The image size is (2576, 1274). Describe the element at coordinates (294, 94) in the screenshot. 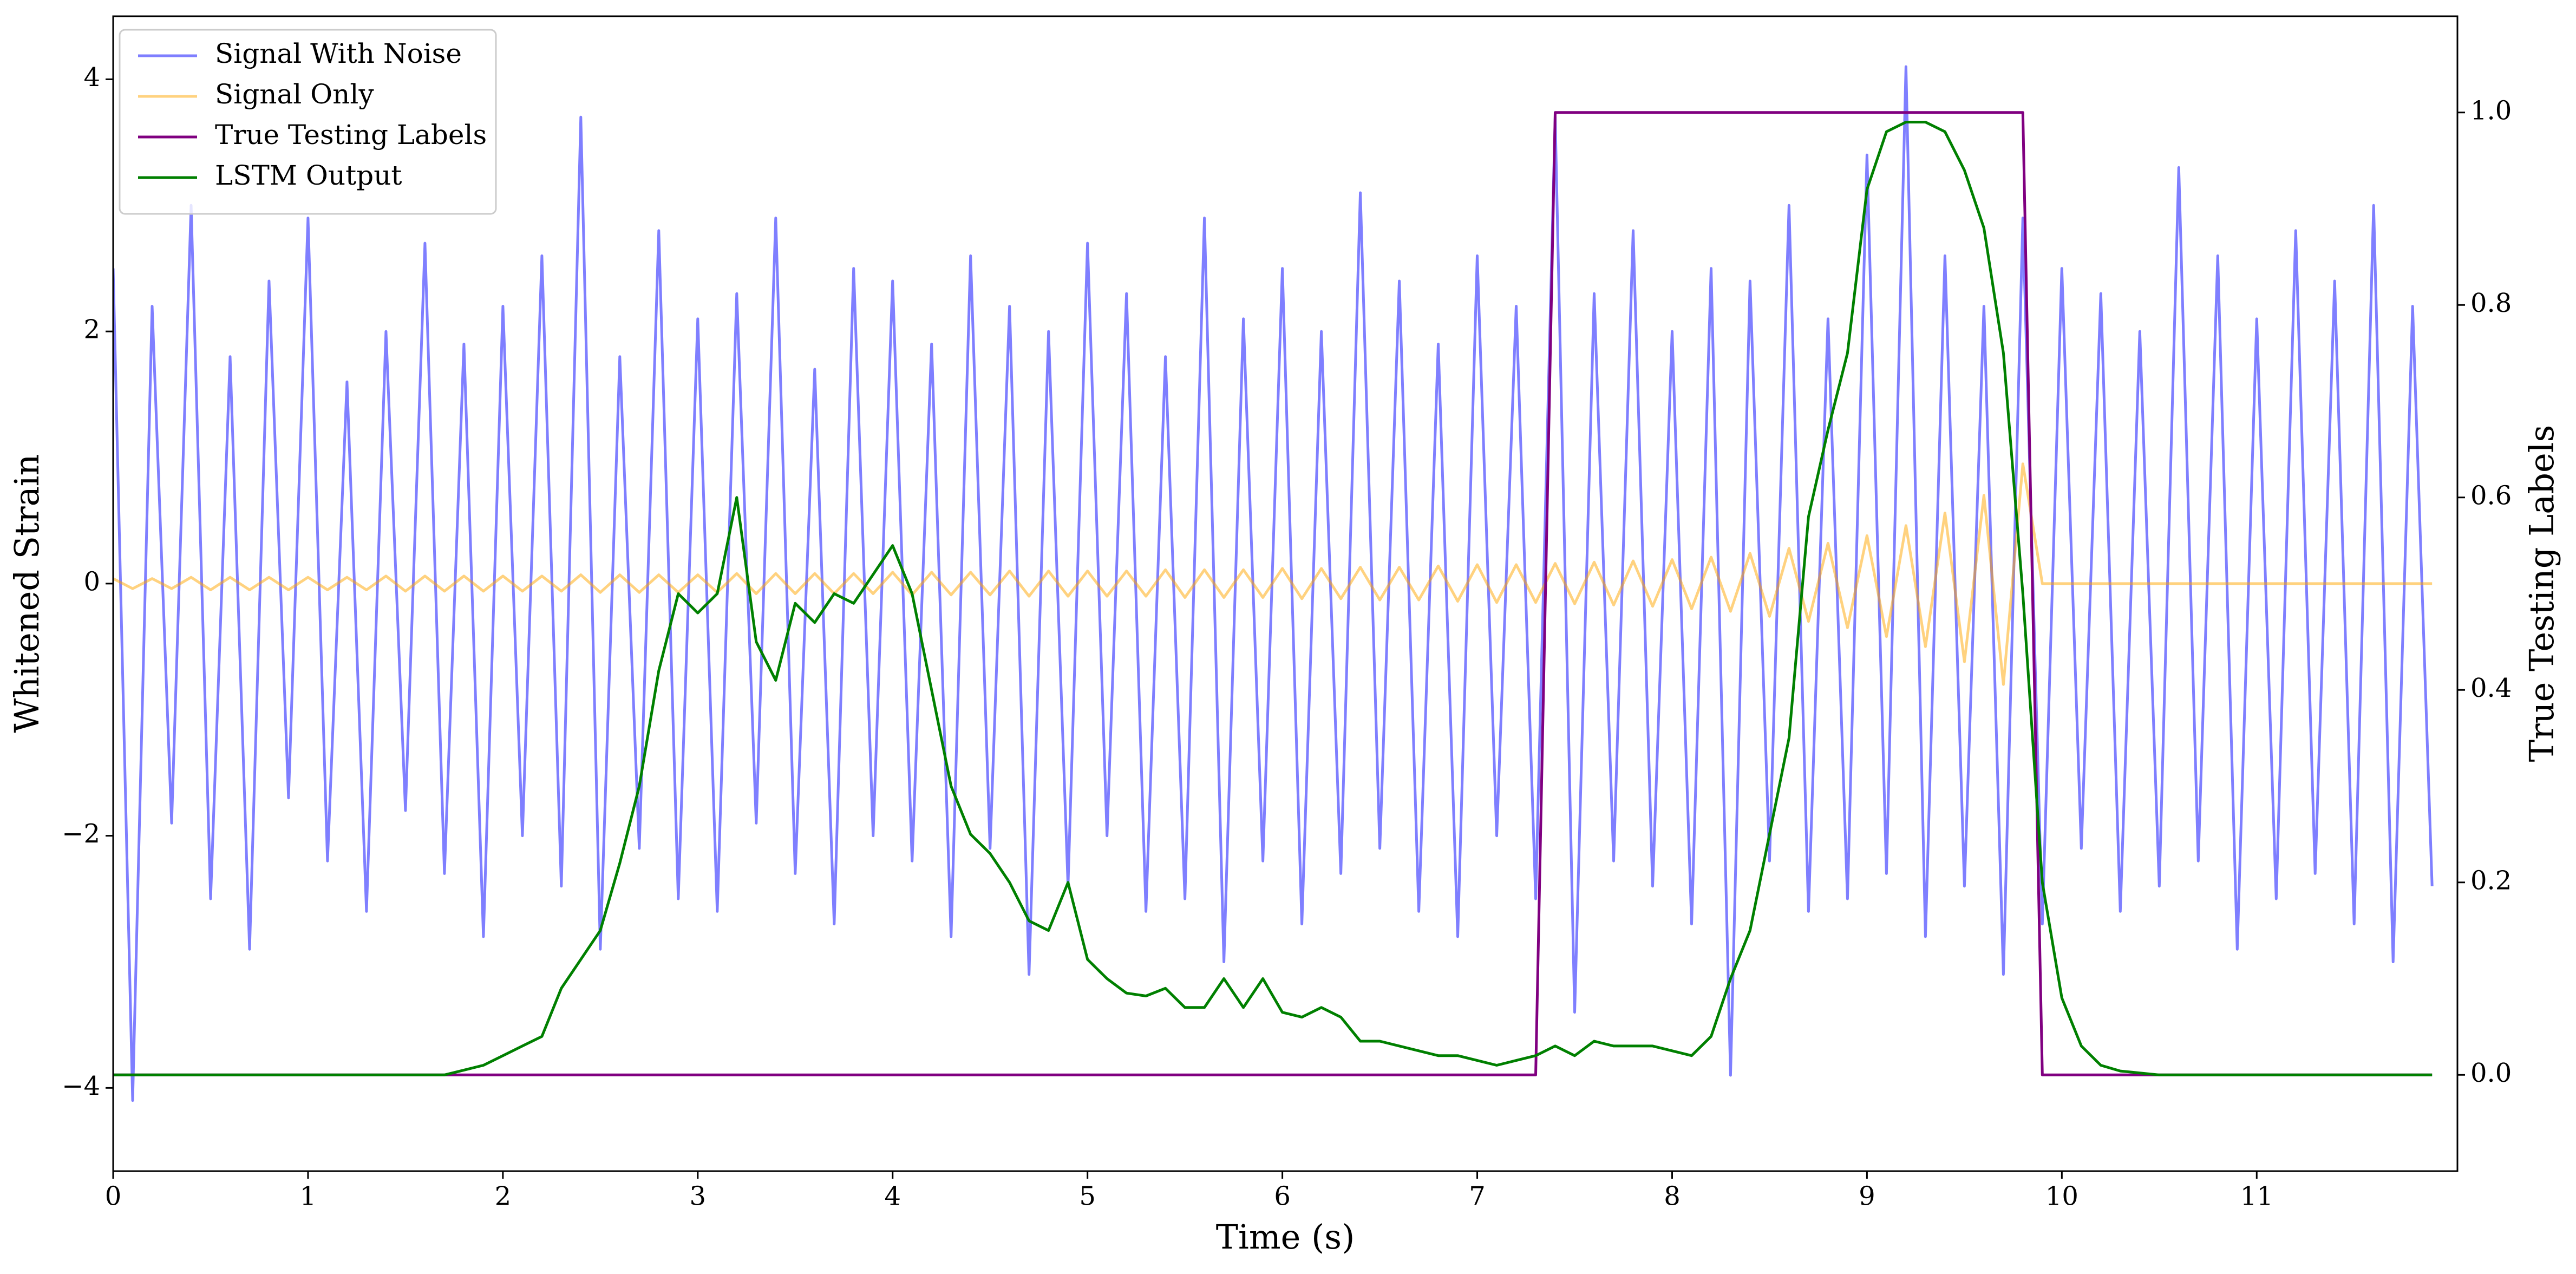

I see `legend-label: Signal Only` at that location.